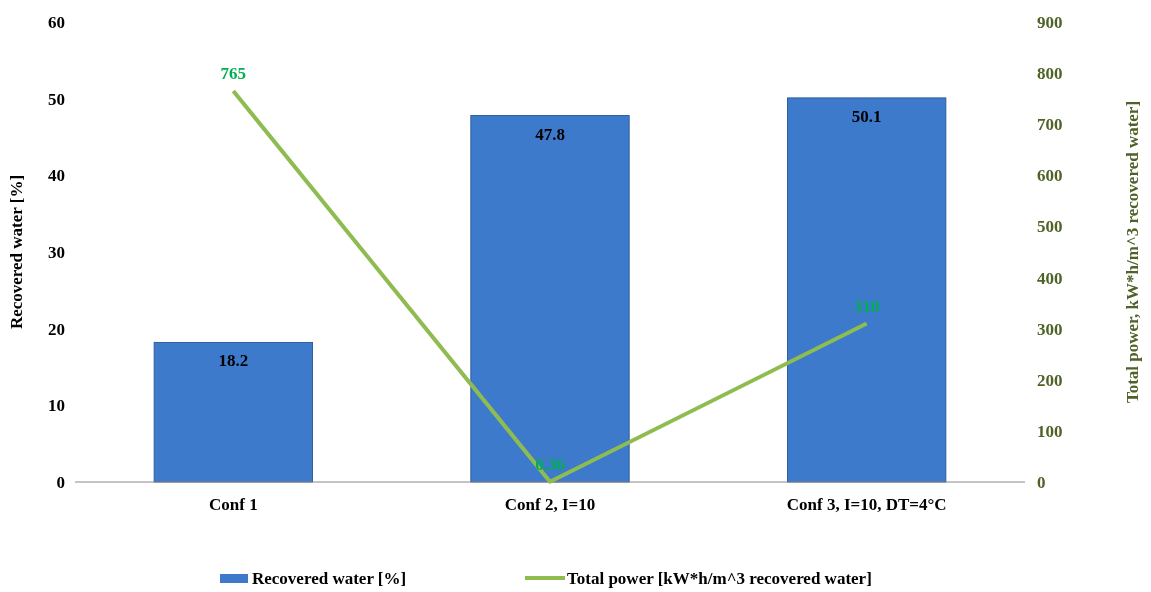  I want to click on x-tick-label: Conf 3, I=10, DT=4°C, so click(866, 504).